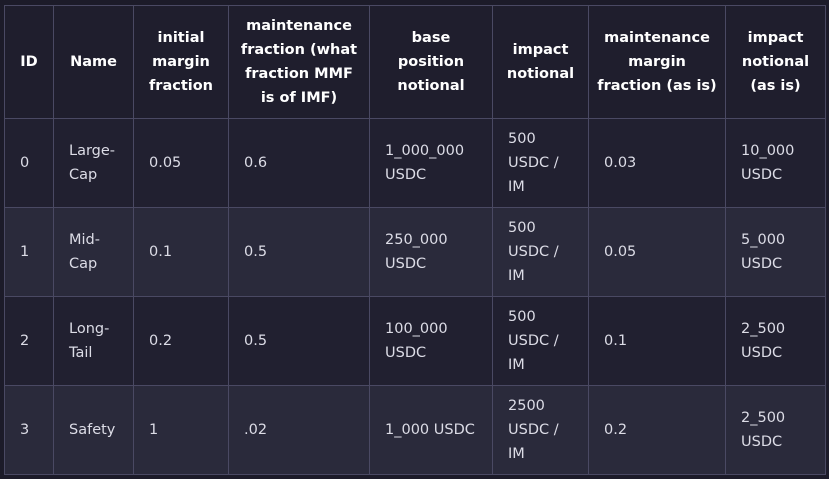 Image resolution: width=829 pixels, height=479 pixels. I want to click on cell-impact-notional: 2500 USDC / IM, so click(540, 430).